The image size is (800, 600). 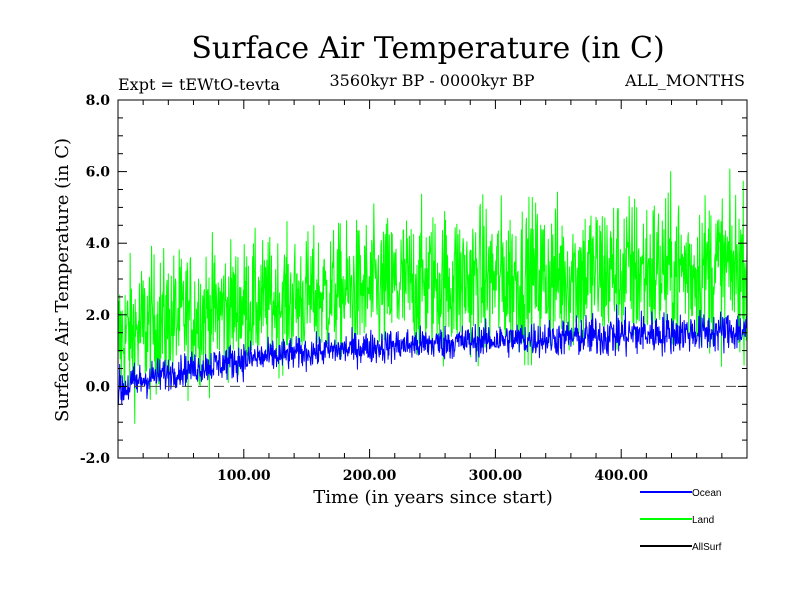 I want to click on x-tick-label: 100.00, so click(x=244, y=476).